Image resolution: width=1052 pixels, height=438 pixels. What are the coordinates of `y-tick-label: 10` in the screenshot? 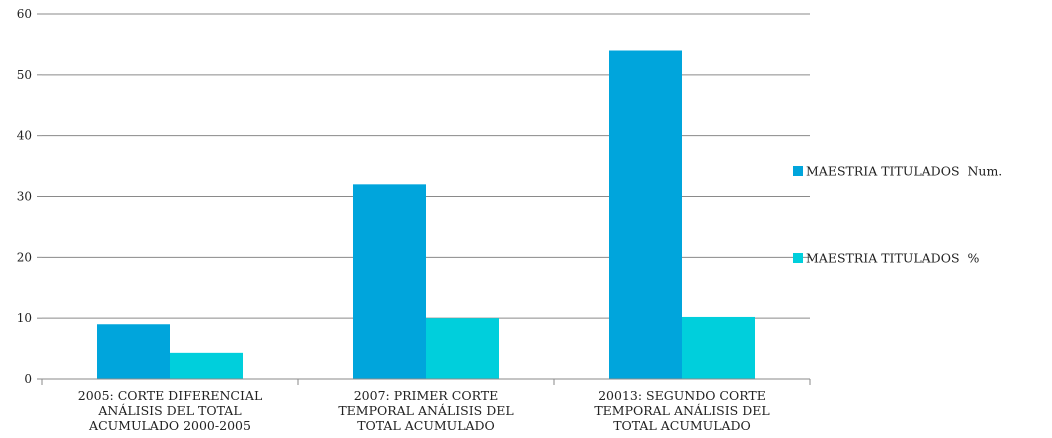 It's located at (24, 318).